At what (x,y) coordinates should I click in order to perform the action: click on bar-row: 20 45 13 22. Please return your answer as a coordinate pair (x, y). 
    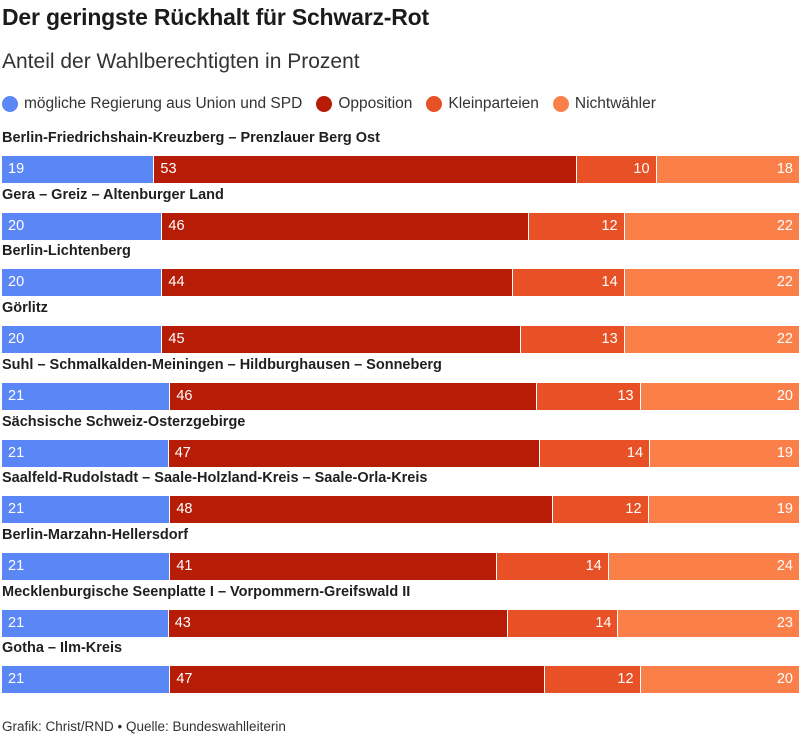
    Looking at the image, I should click on (400, 340).